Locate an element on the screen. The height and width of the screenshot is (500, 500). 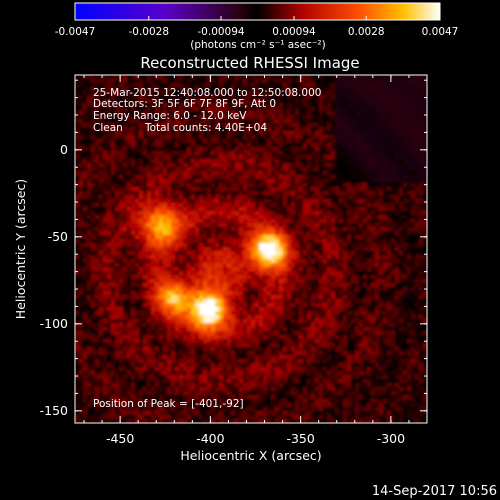
annotation-method: Clean is located at coordinates (108, 128).